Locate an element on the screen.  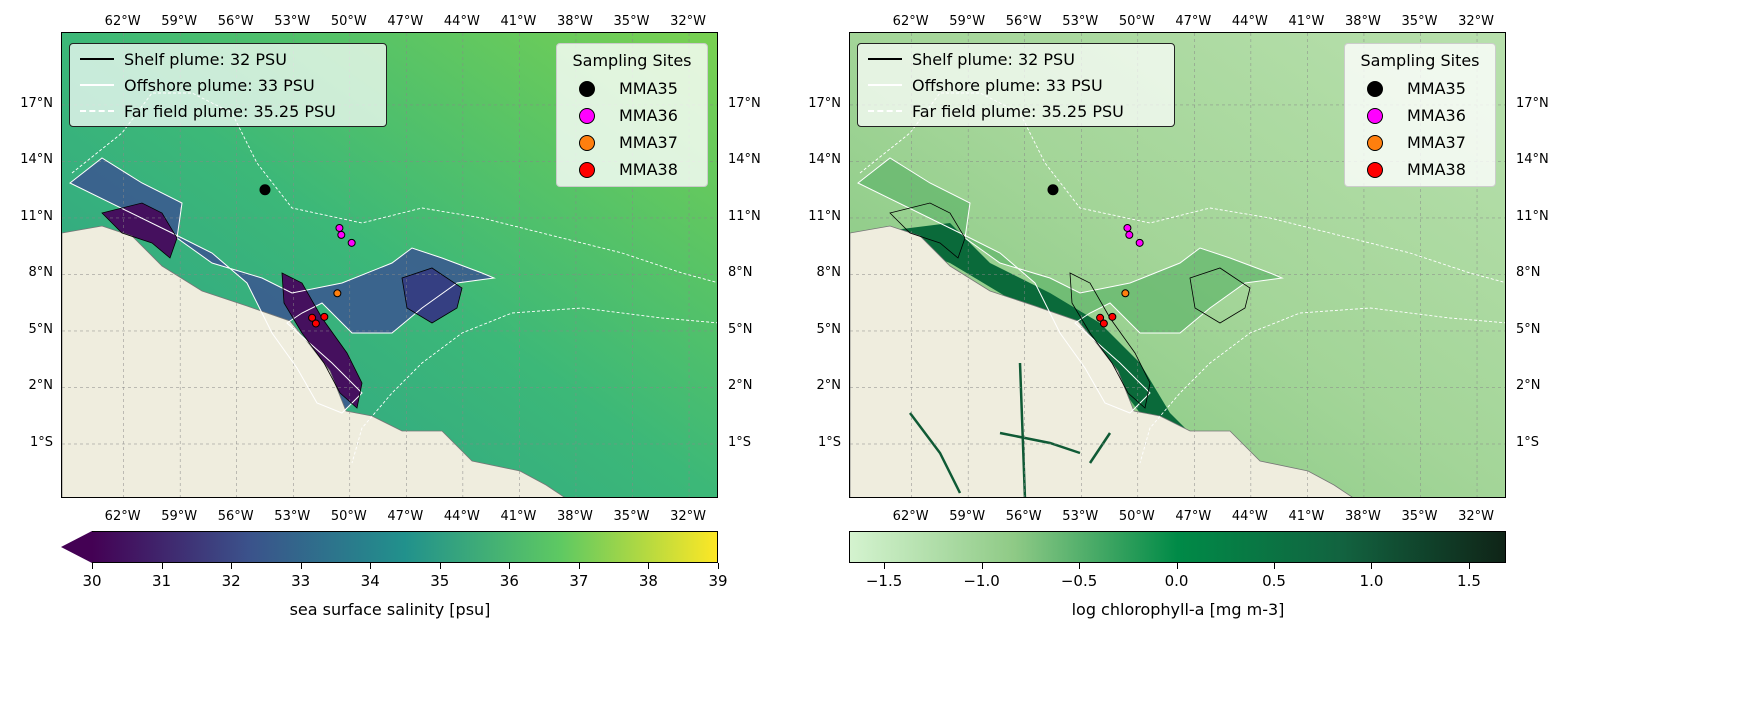
colorbar-tick-label: −1.5 is located at coordinates (884, 581).